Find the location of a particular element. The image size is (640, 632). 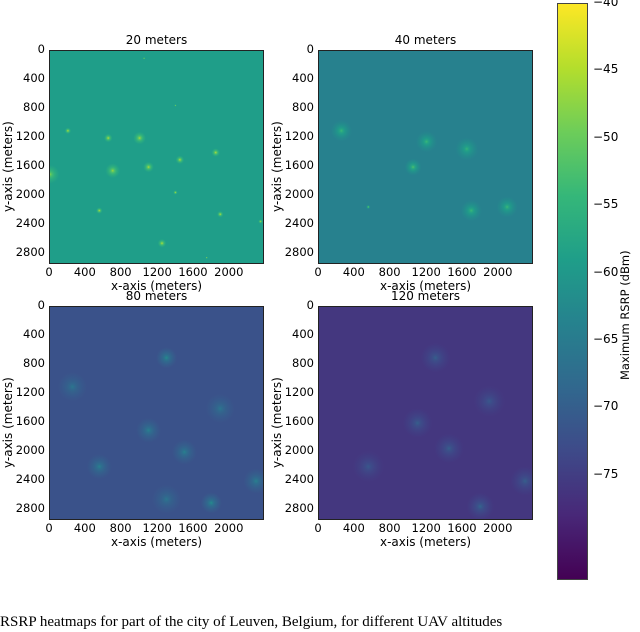

colorbar-label: Maximum RSRP (dBm) is located at coordinates (625, 315).